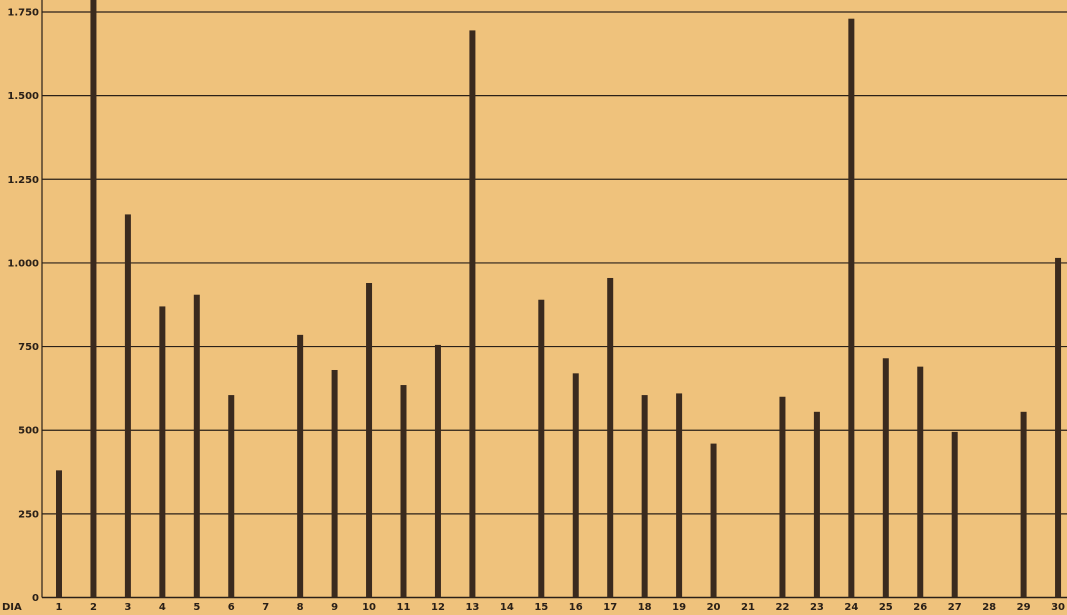 This screenshot has height=615, width=1067. I want to click on x-tick-label: 1, so click(59, 607).